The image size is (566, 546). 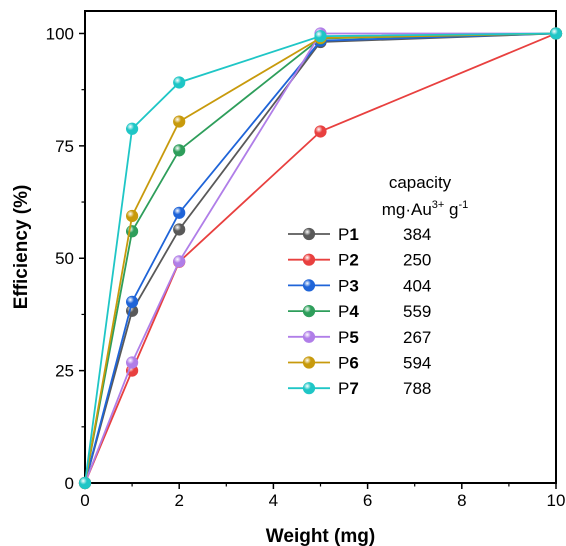 I want to click on y-tick-label: 50, so click(x=64, y=258).